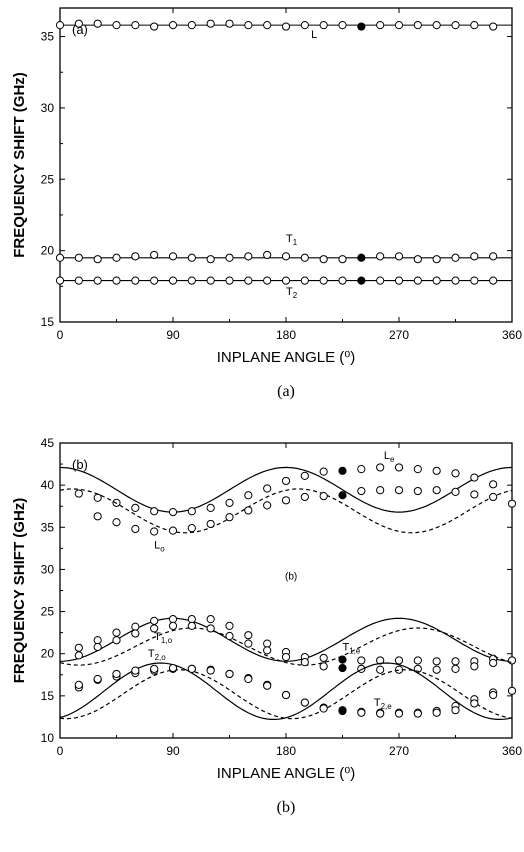  Describe the element at coordinates (48, 654) in the screenshot. I see `y-tick-label: 20` at that location.